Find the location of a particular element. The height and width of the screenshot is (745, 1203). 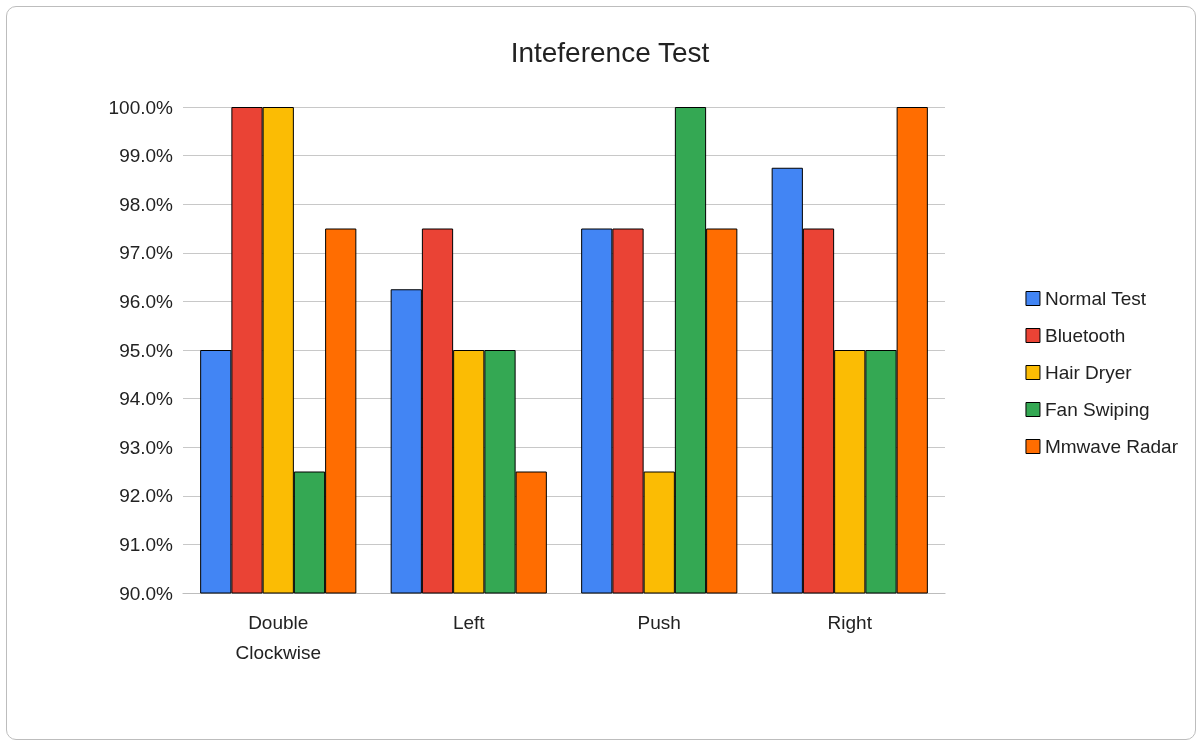

legend-label: Normal Test is located at coordinates (1095, 298).